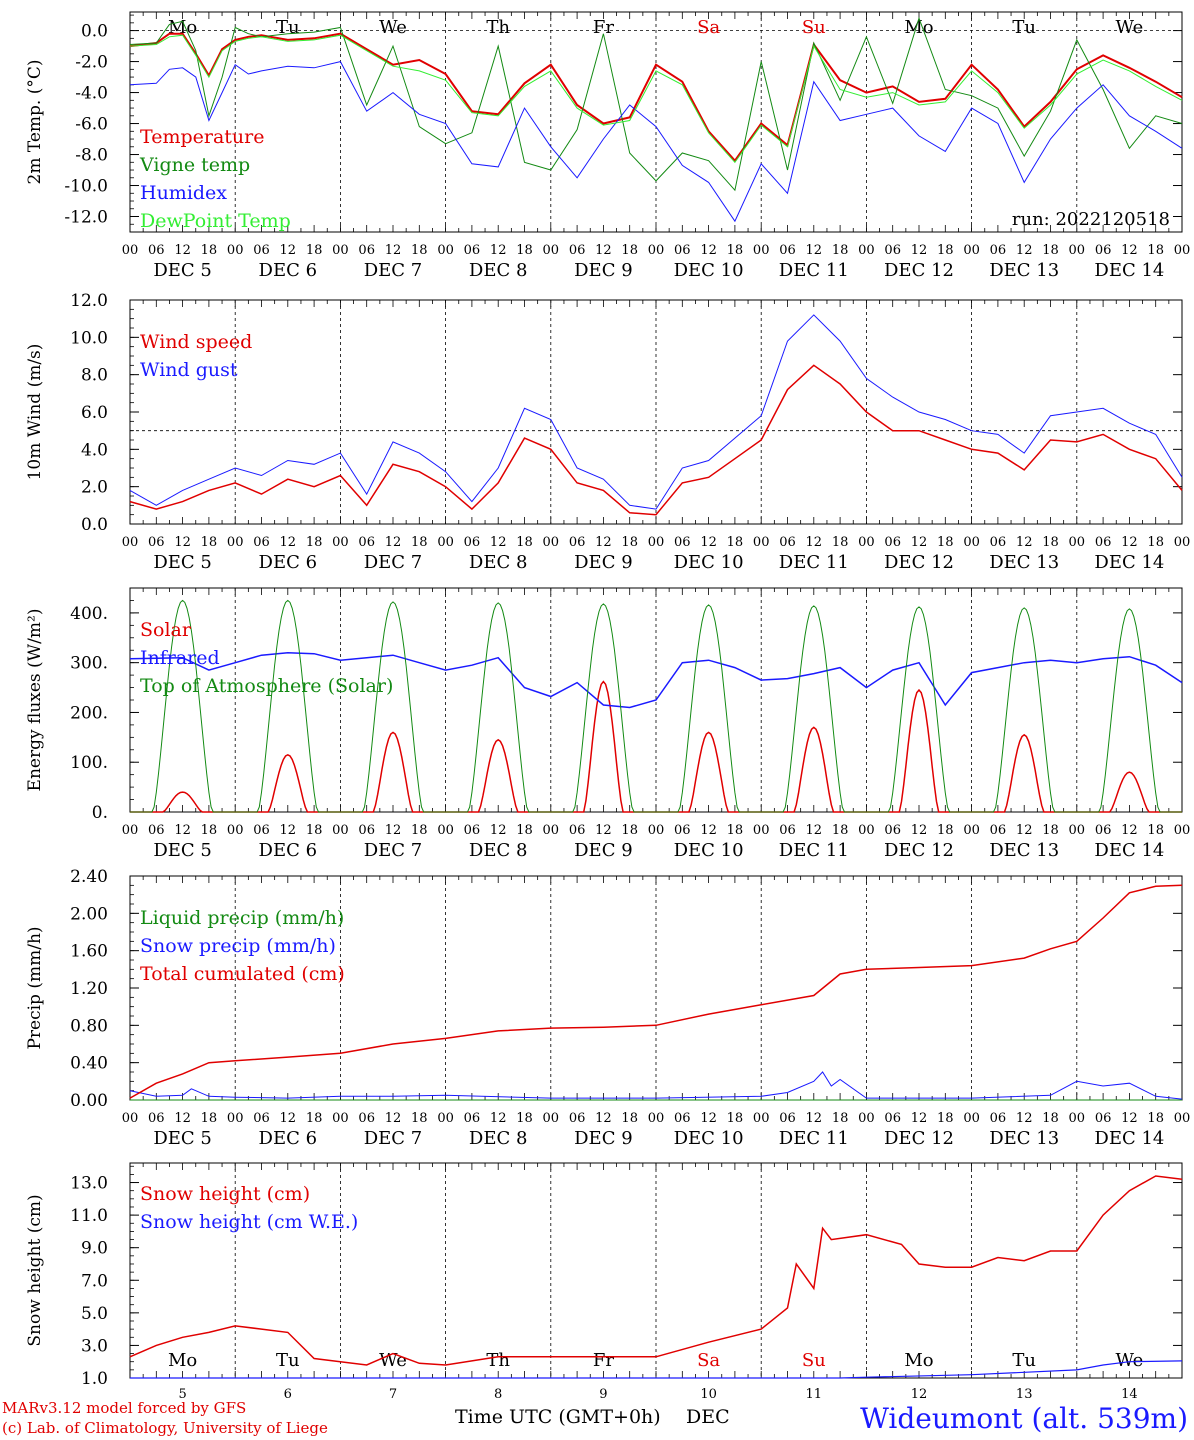 This screenshot has height=1440, width=1194. I want to click on legend-entry: Temperature, so click(202, 137).